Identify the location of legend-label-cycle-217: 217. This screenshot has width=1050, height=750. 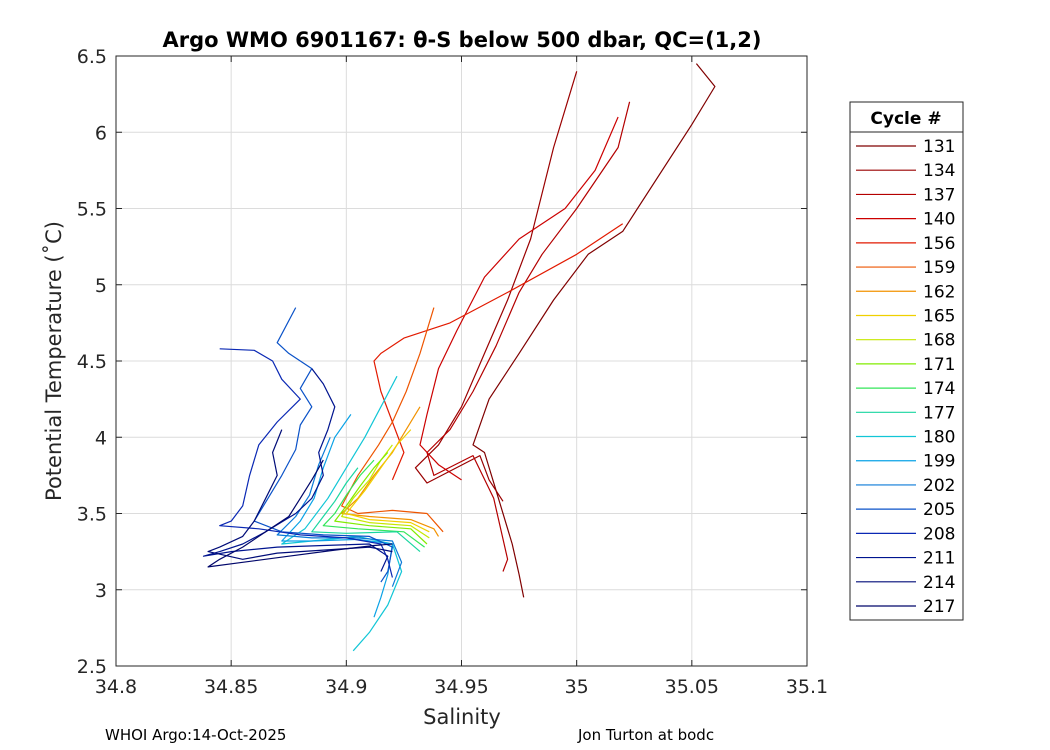
(939, 607).